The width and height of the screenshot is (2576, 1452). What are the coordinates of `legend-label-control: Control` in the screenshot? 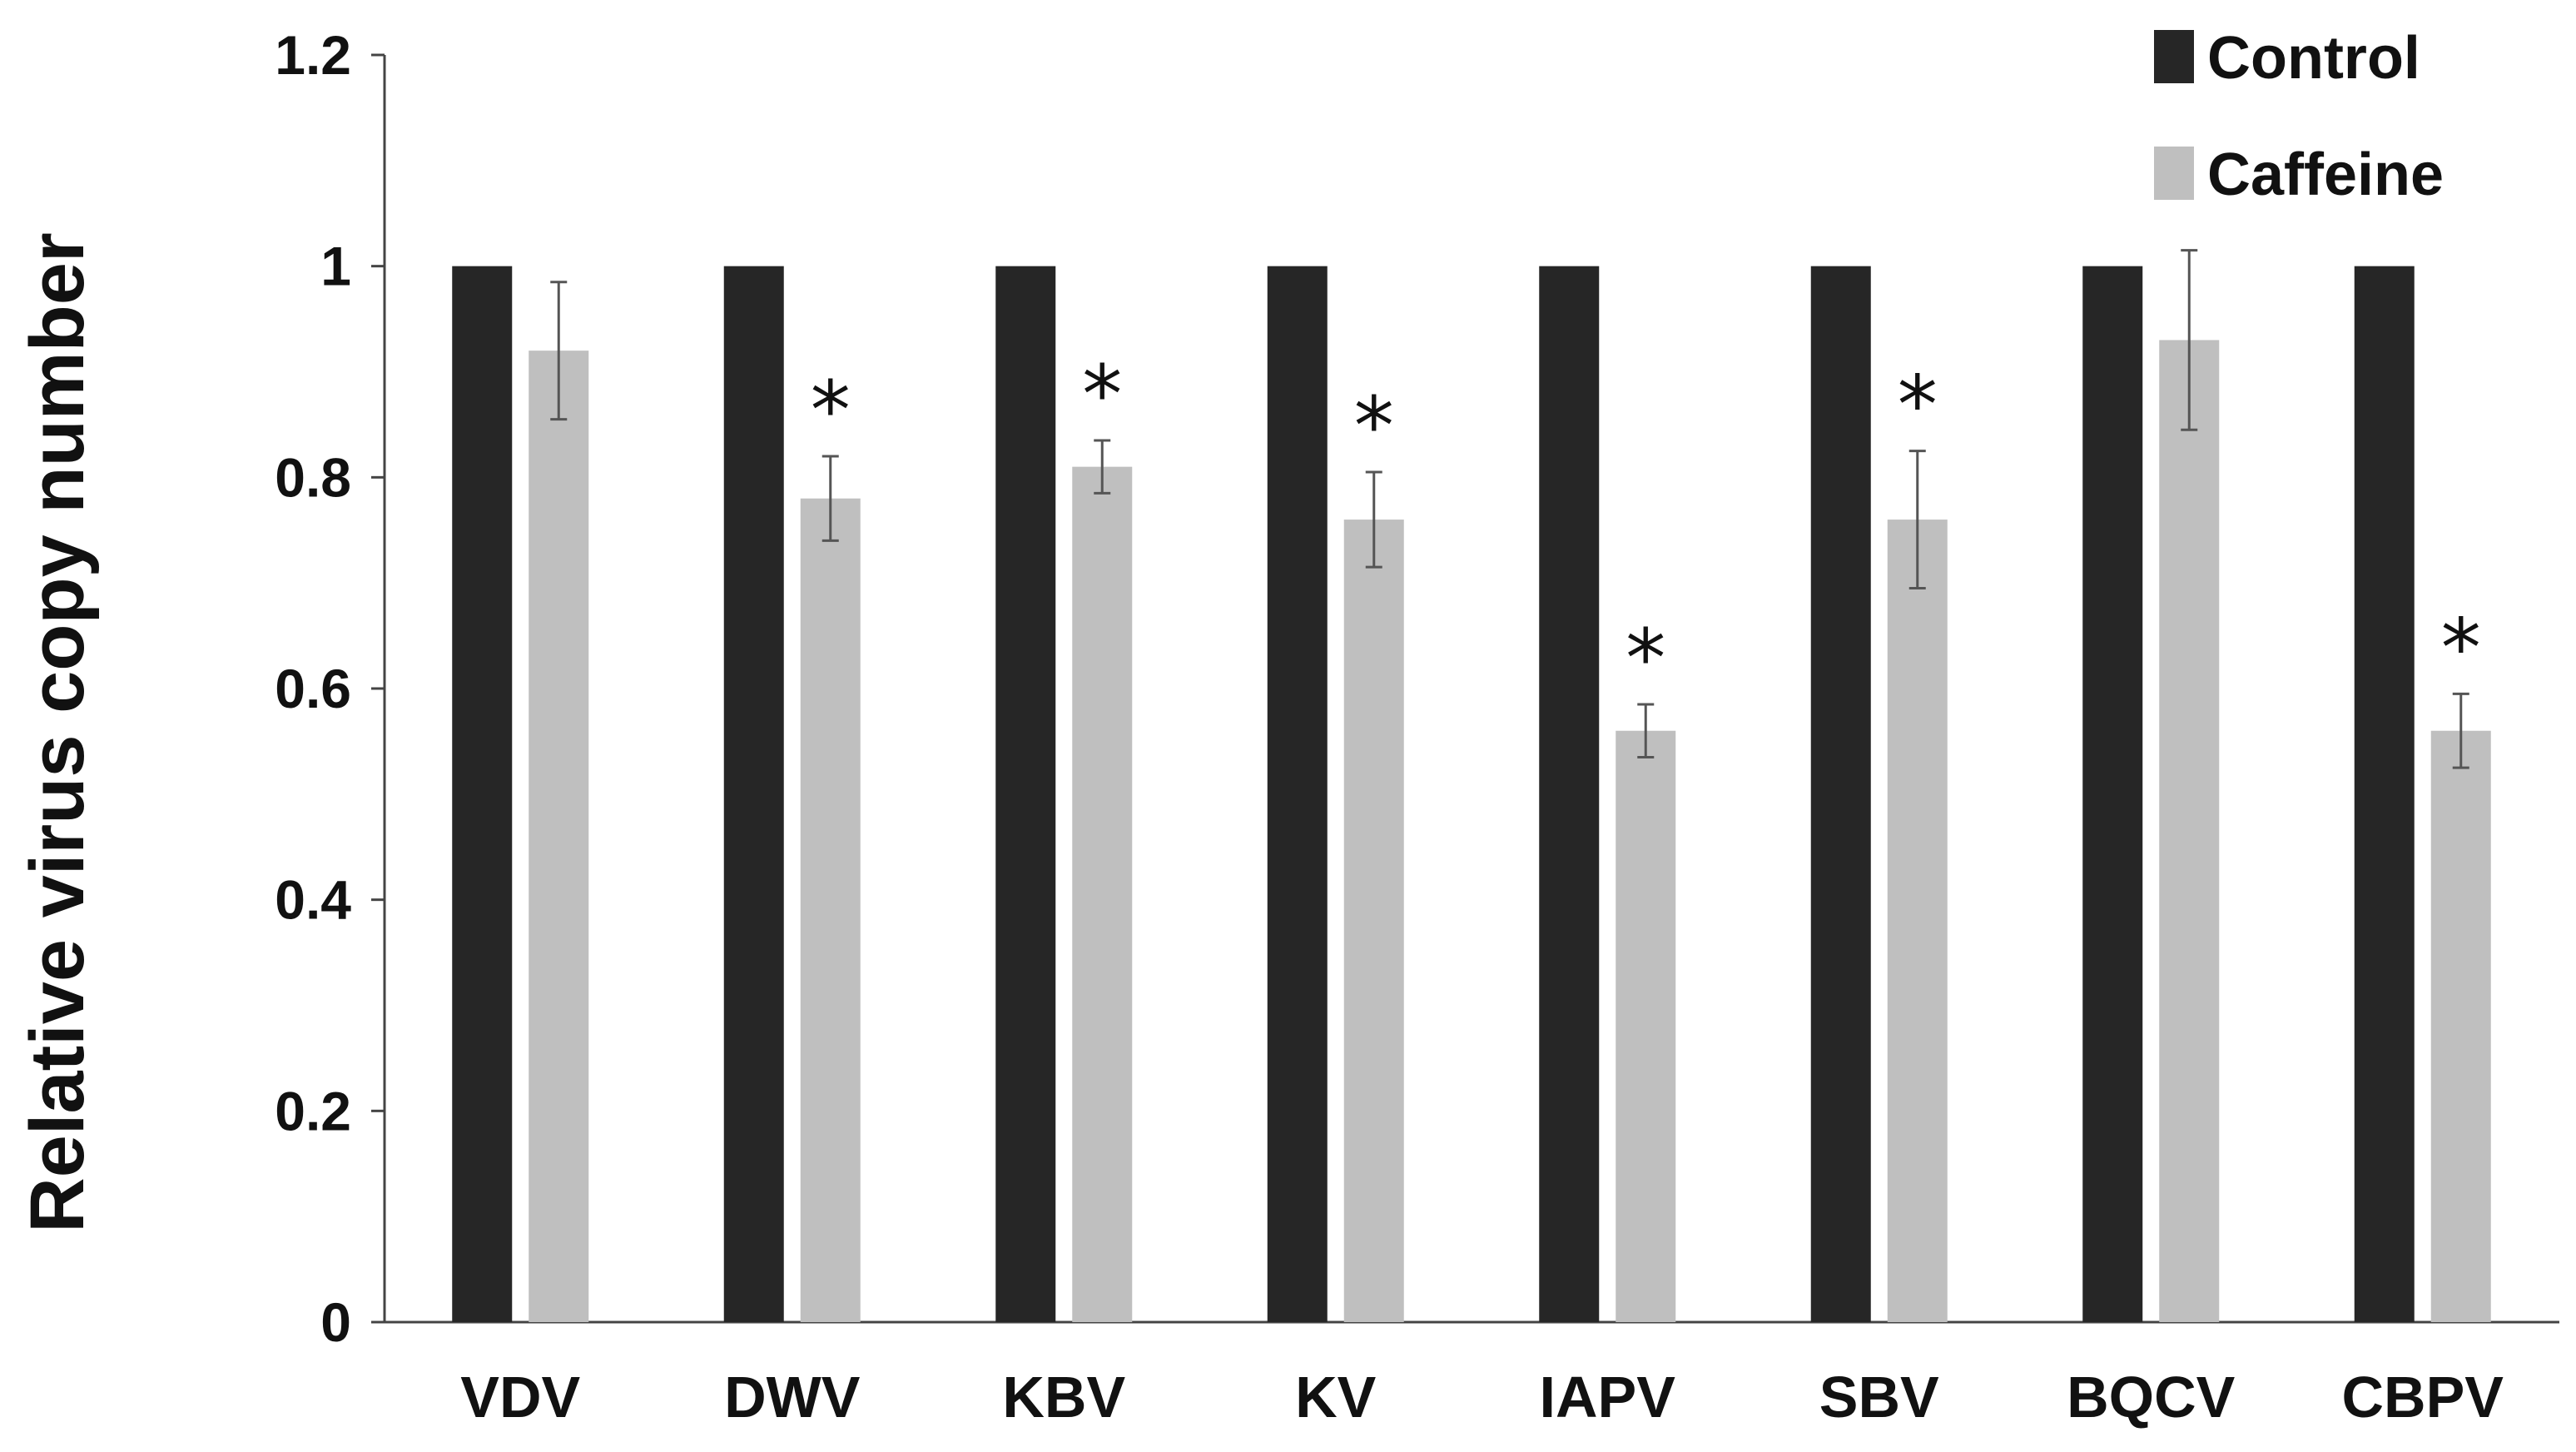 It's located at (2313, 58).